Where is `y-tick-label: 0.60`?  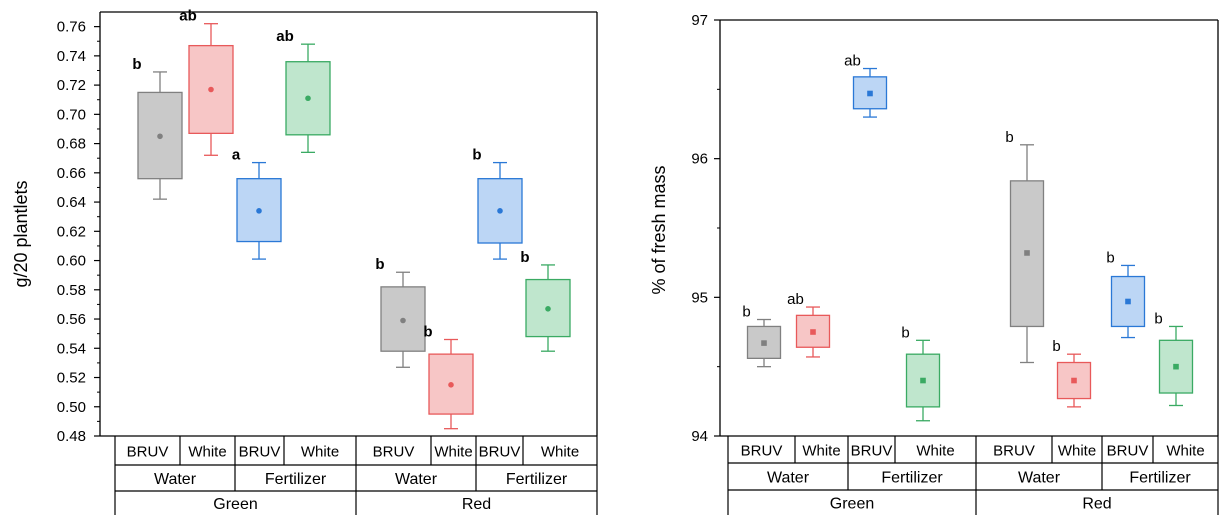
y-tick-label: 0.60 is located at coordinates (71, 261).